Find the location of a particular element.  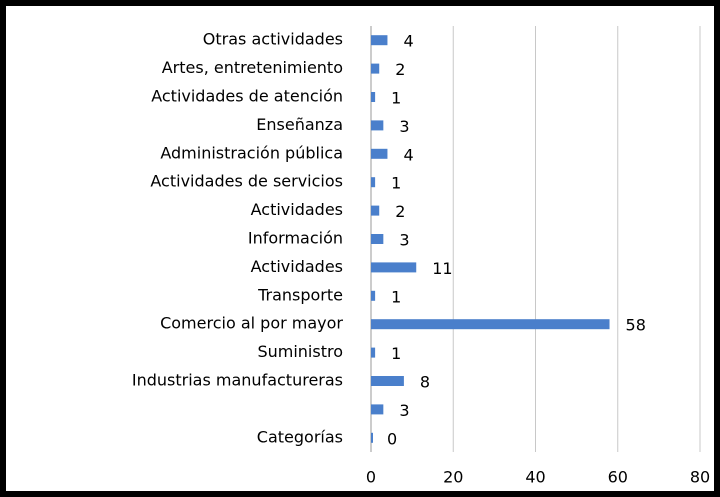

x-tick-label: 0 is located at coordinates (371, 477).